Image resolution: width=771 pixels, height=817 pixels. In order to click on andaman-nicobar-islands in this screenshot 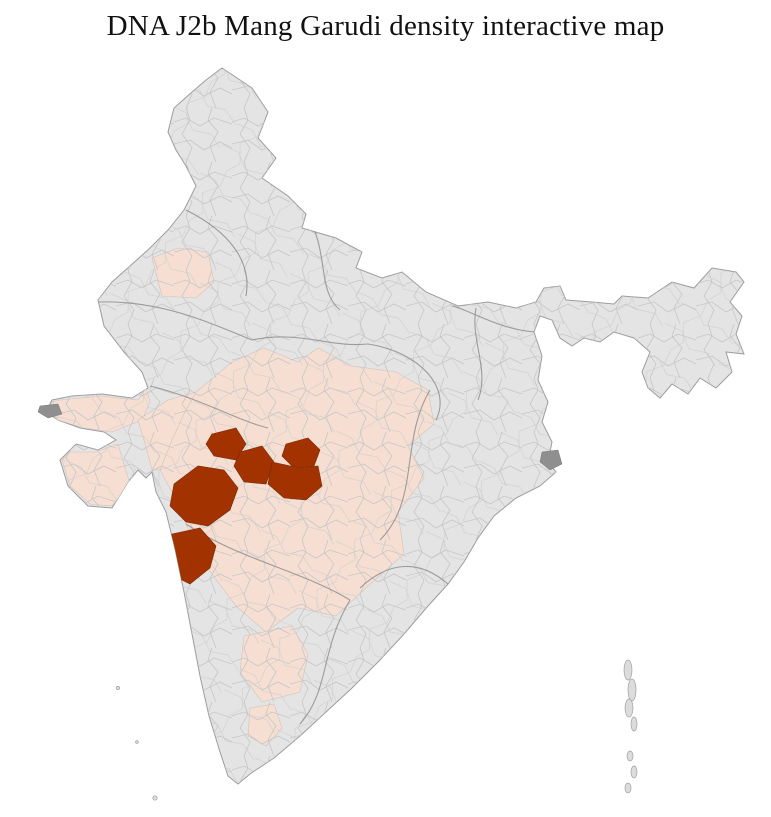, I will do `click(630, 726)`.